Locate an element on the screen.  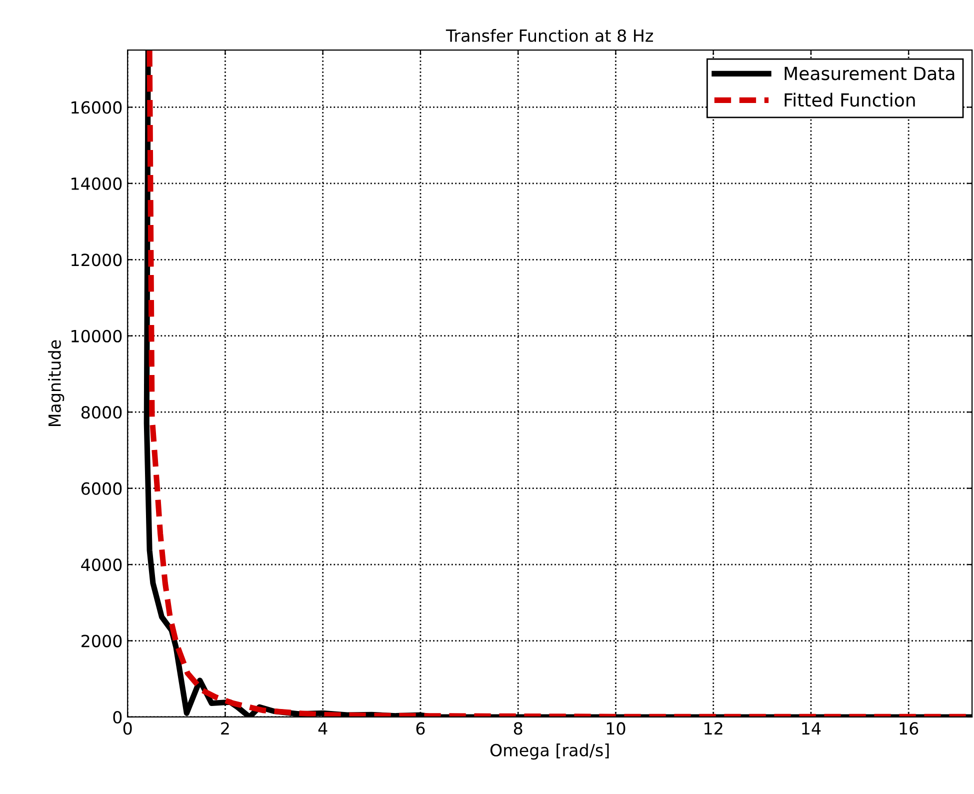
y-tick-label: 16000 is located at coordinates (97, 107).